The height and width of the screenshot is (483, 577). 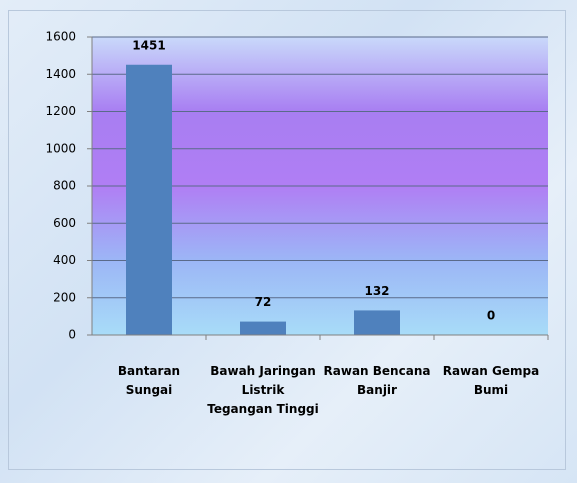 What do you see at coordinates (491, 316) in the screenshot?
I see `data-label: 0` at bounding box center [491, 316].